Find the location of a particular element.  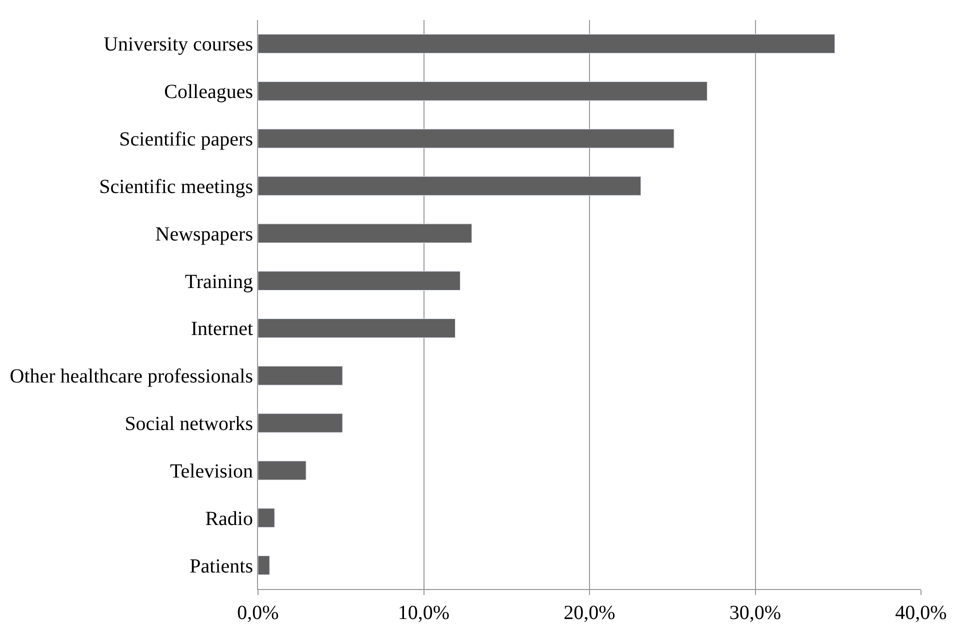

y-tick-label: Social networks is located at coordinates (189, 424).